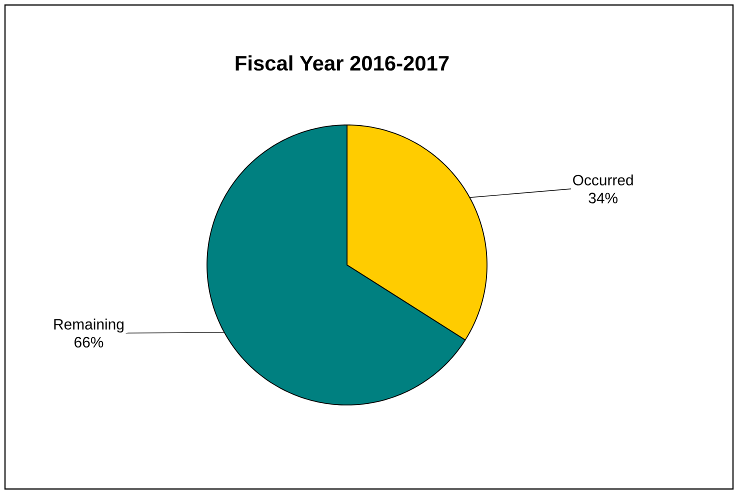 The width and height of the screenshot is (737, 493). What do you see at coordinates (89, 342) in the screenshot?
I see `data-label: 66%` at bounding box center [89, 342].